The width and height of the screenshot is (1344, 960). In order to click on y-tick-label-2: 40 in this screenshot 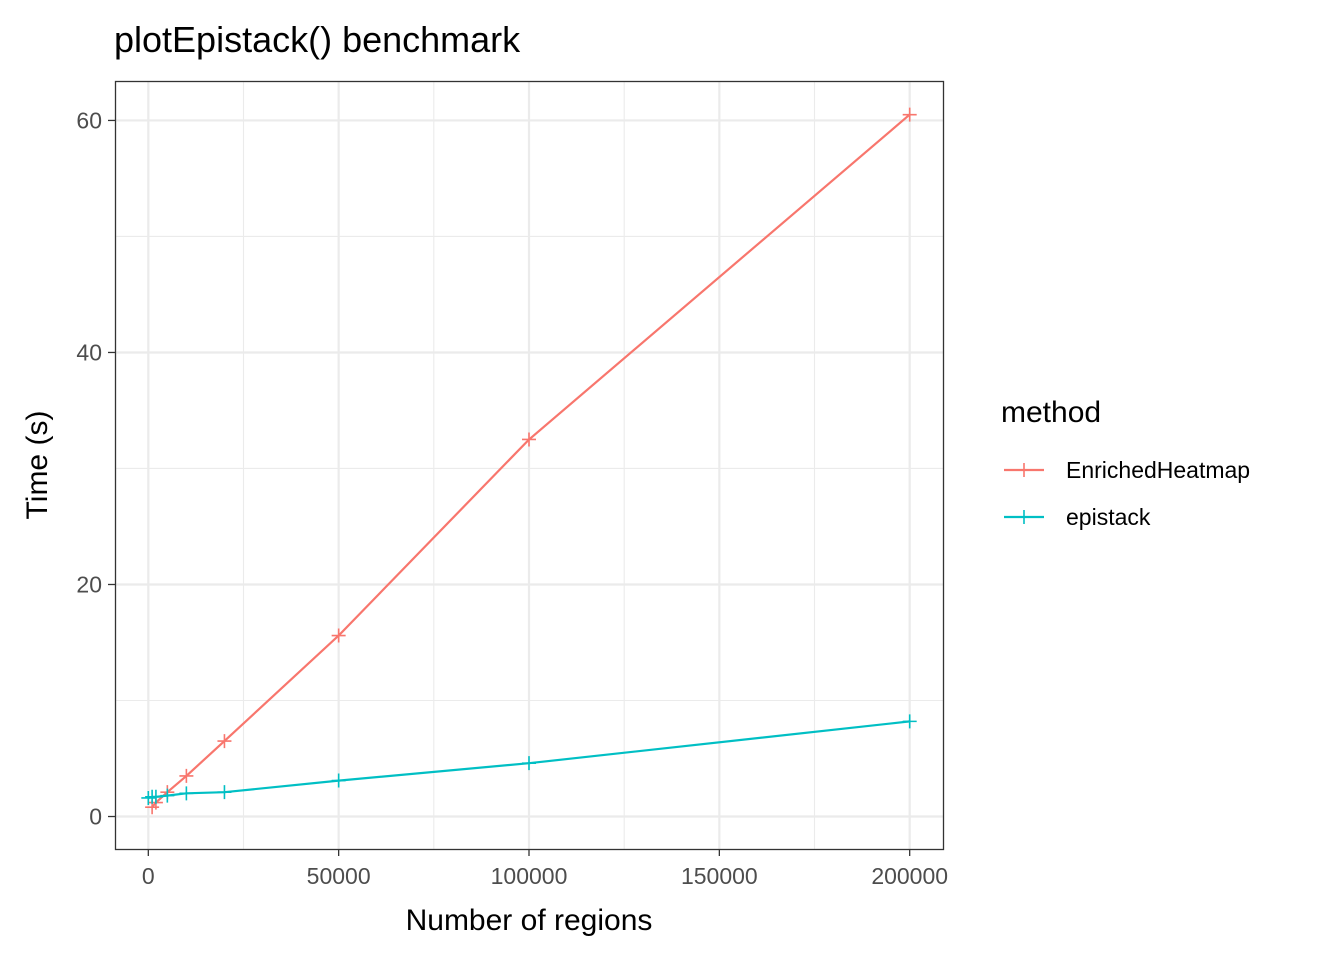, I will do `click(89, 352)`.